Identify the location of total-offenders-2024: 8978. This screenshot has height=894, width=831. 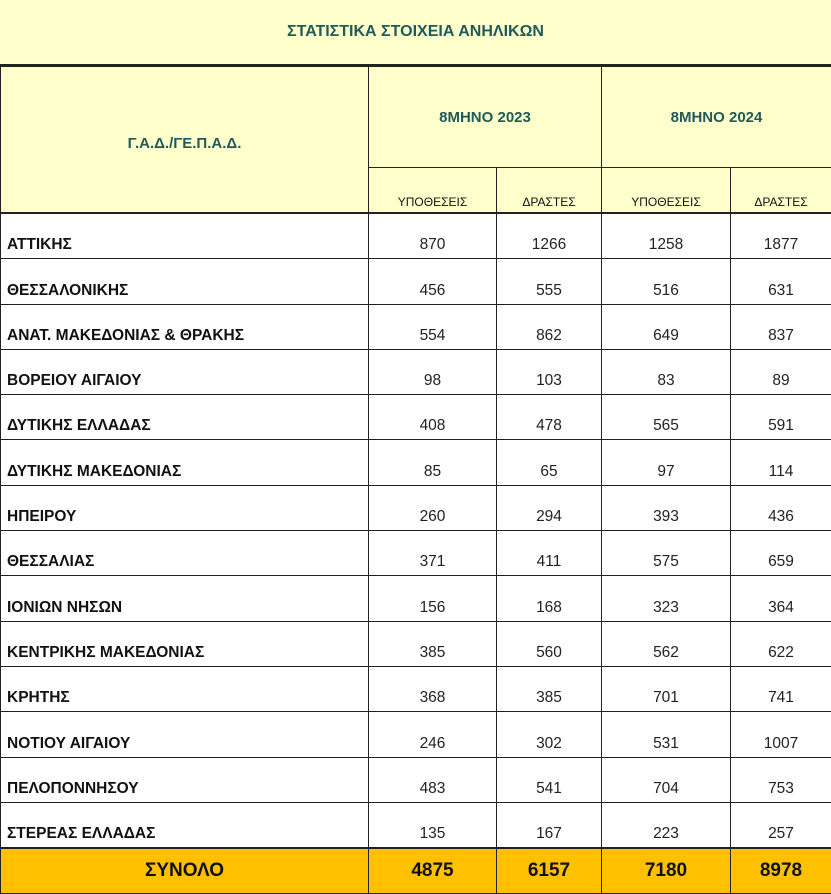
(781, 871).